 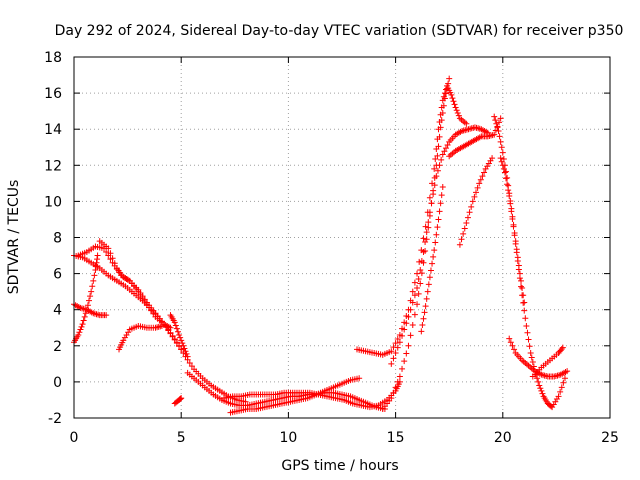 I want to click on y-tick-label: 14, so click(x=53, y=130).